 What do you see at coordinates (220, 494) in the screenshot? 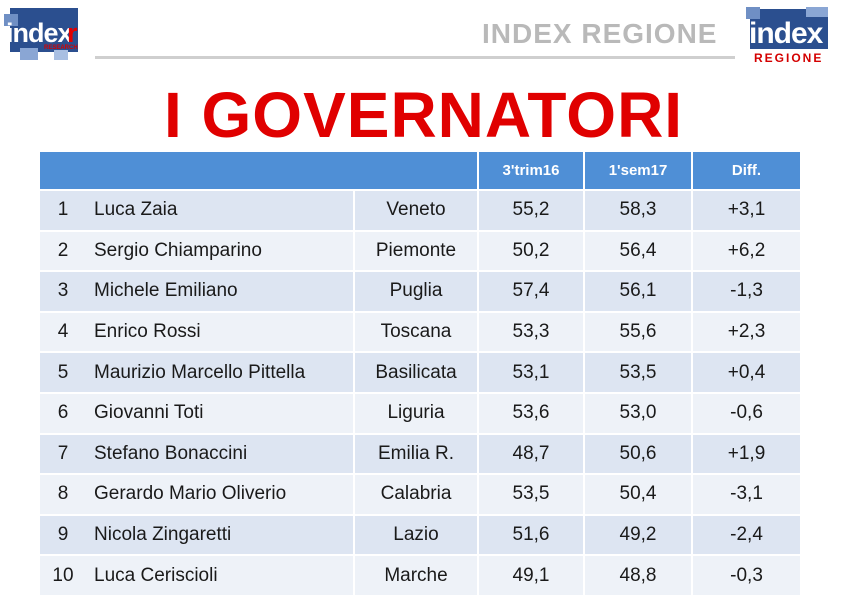
I see `name-cell: Gerardo Mario Oliverio` at bounding box center [220, 494].